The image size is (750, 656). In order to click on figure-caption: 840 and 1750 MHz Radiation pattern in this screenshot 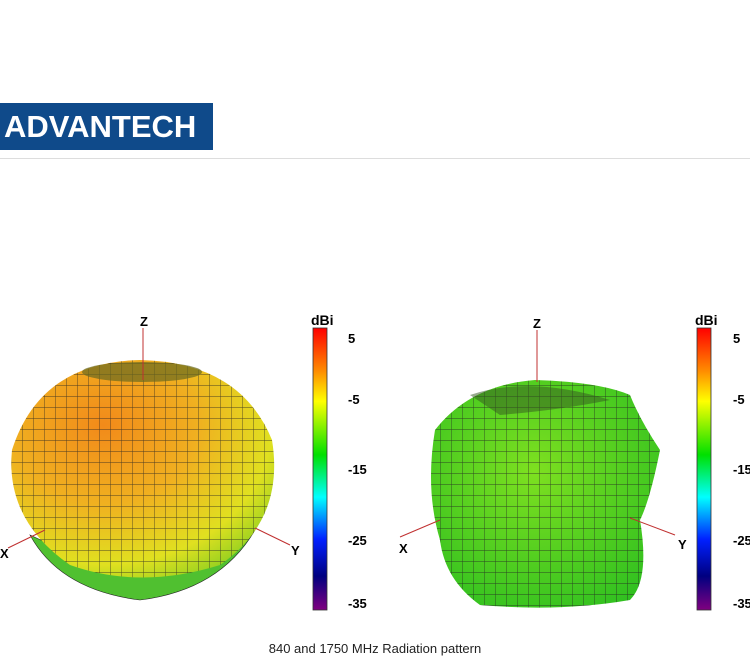, I will do `click(375, 648)`.